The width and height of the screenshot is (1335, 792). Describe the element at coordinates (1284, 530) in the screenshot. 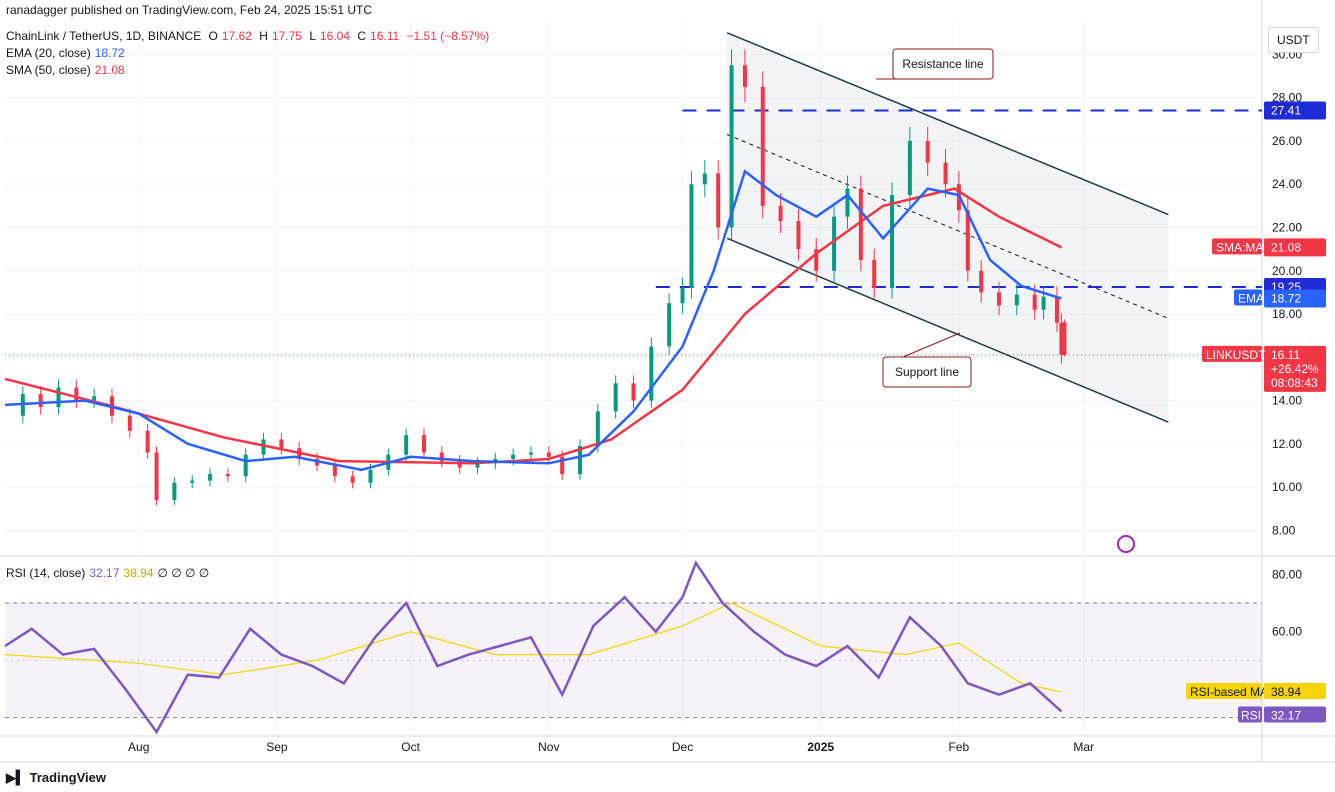

I see `y-tick-label: 8.00` at that location.